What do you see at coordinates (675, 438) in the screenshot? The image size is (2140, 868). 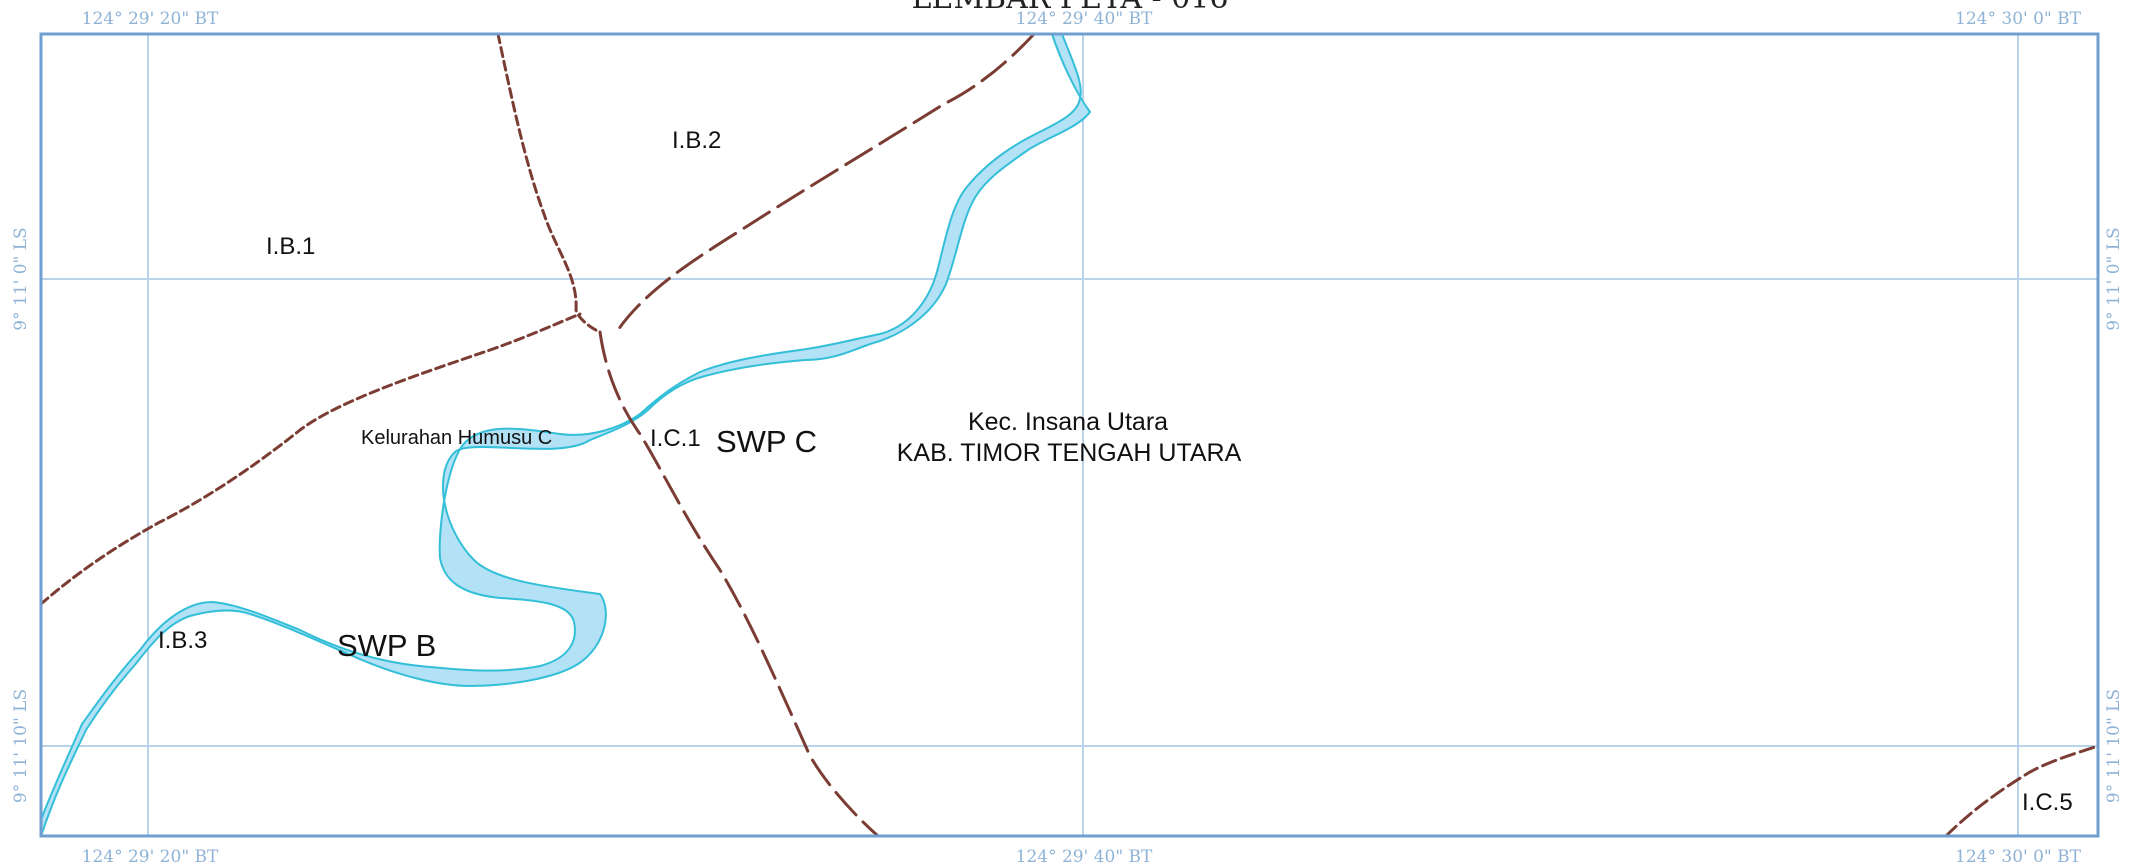 I see `label-ic1: I.C.1` at bounding box center [675, 438].